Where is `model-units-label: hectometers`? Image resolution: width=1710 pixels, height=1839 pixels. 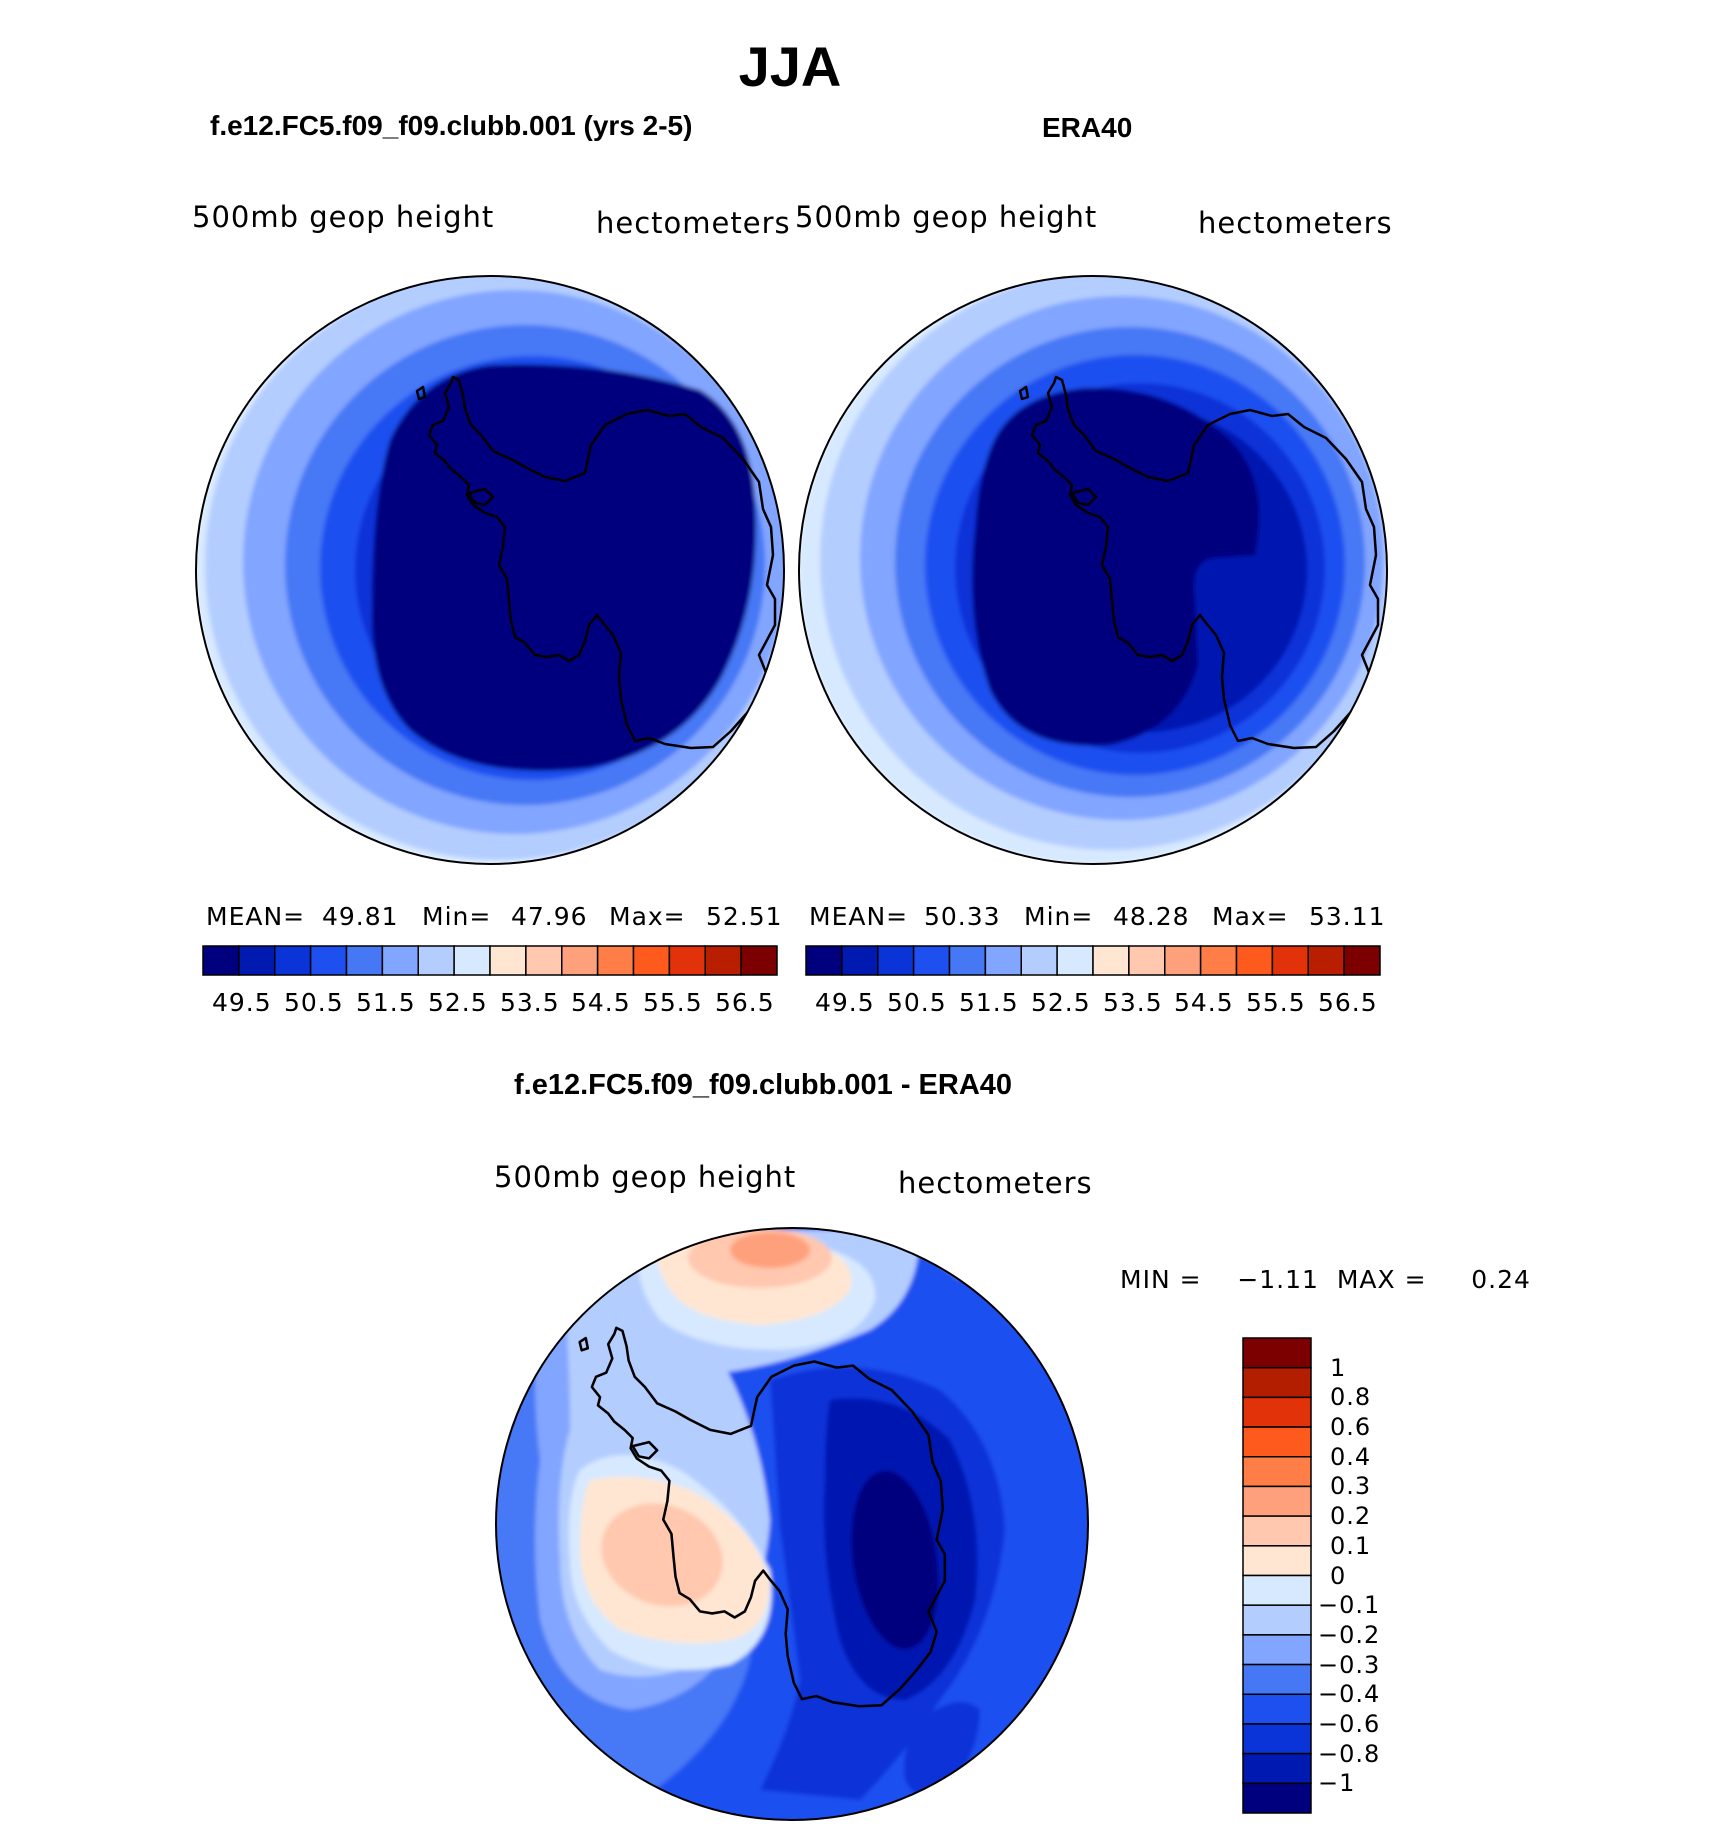
model-units-label: hectometers is located at coordinates (693, 223).